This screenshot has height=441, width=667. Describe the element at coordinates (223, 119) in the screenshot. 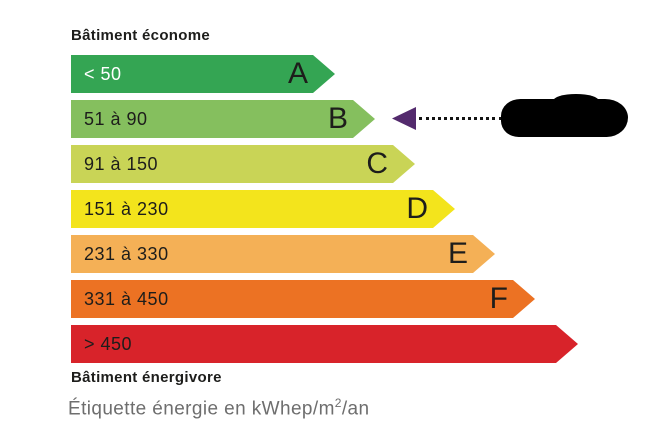

I see `energy-bar-b: 51 à 90 B` at that location.